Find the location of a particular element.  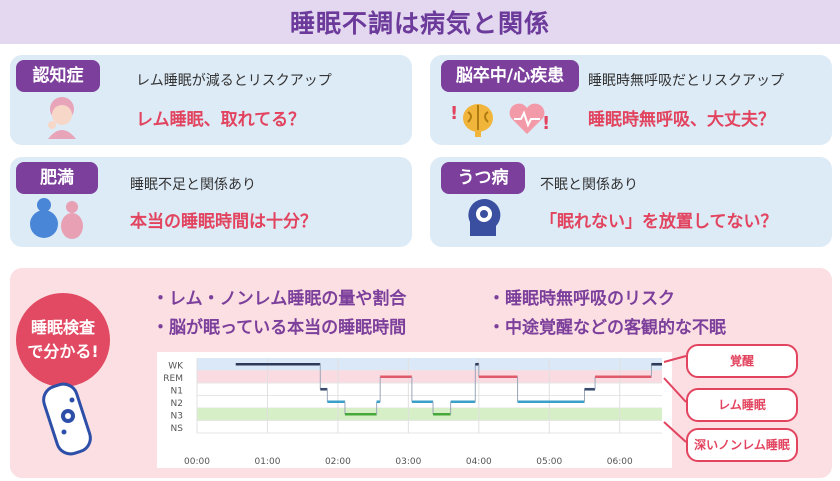

benefit-apnea-risk: ・睡眠時無呼吸のリスク is located at coordinates (581, 299).